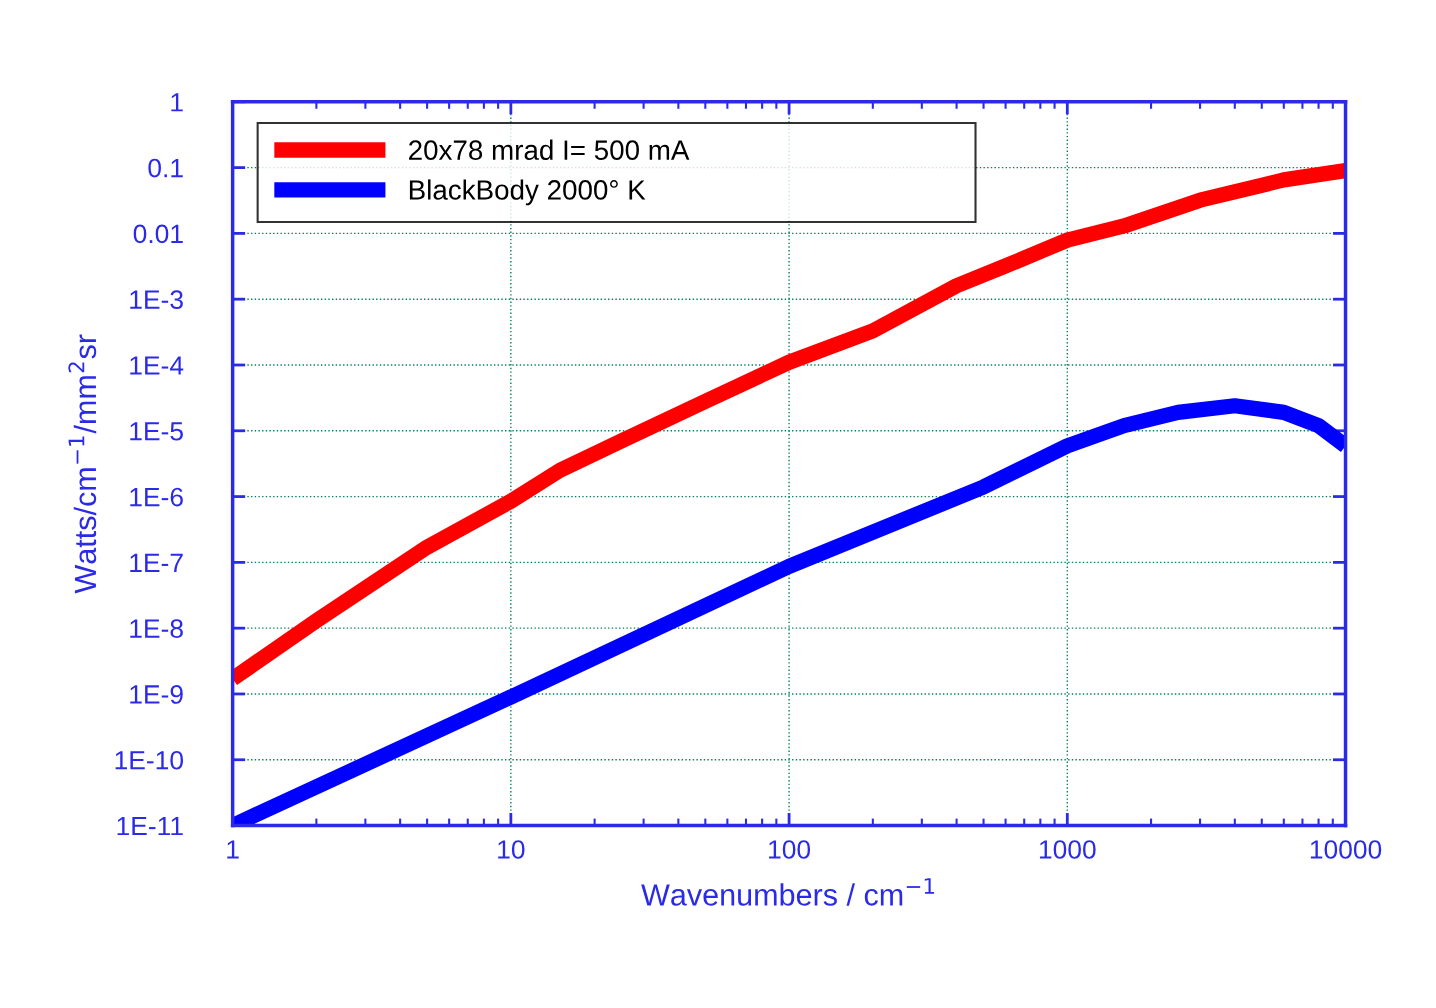  I want to click on y-tick-label: 1E-3, so click(156, 300).